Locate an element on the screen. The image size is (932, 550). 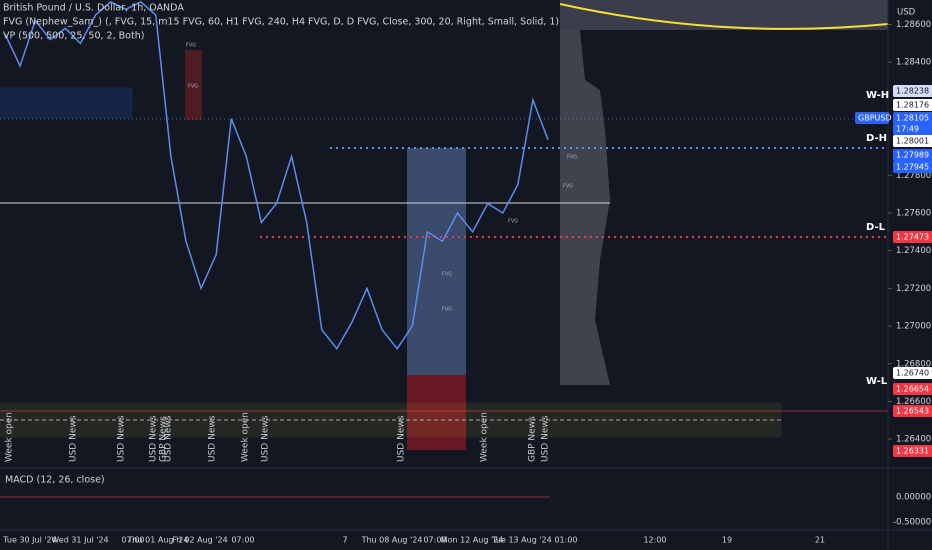
time-label: Thu 01 Aug '24 is located at coordinates (158, 540).